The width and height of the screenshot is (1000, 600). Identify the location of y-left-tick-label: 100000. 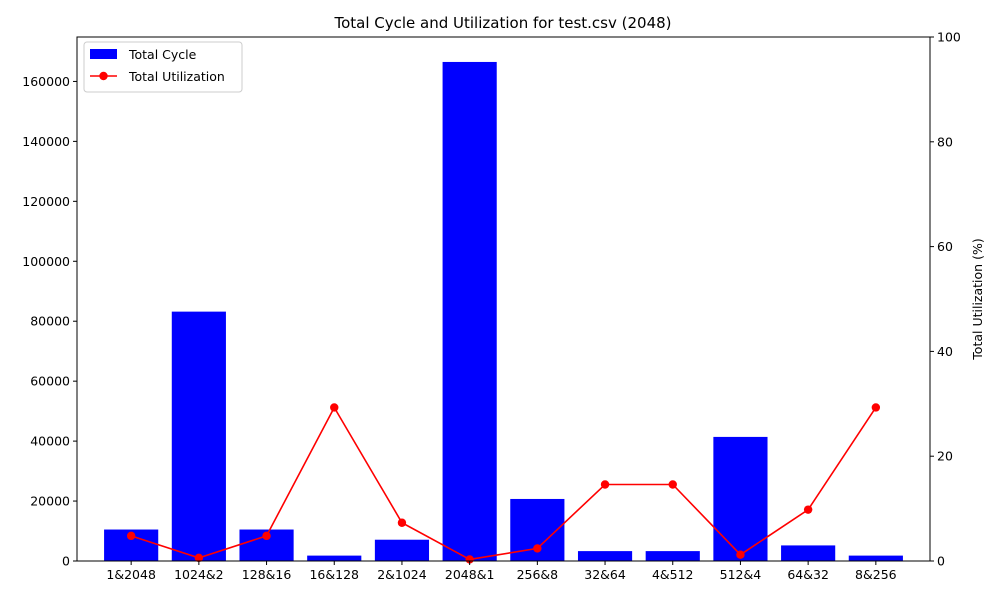
(46, 261).